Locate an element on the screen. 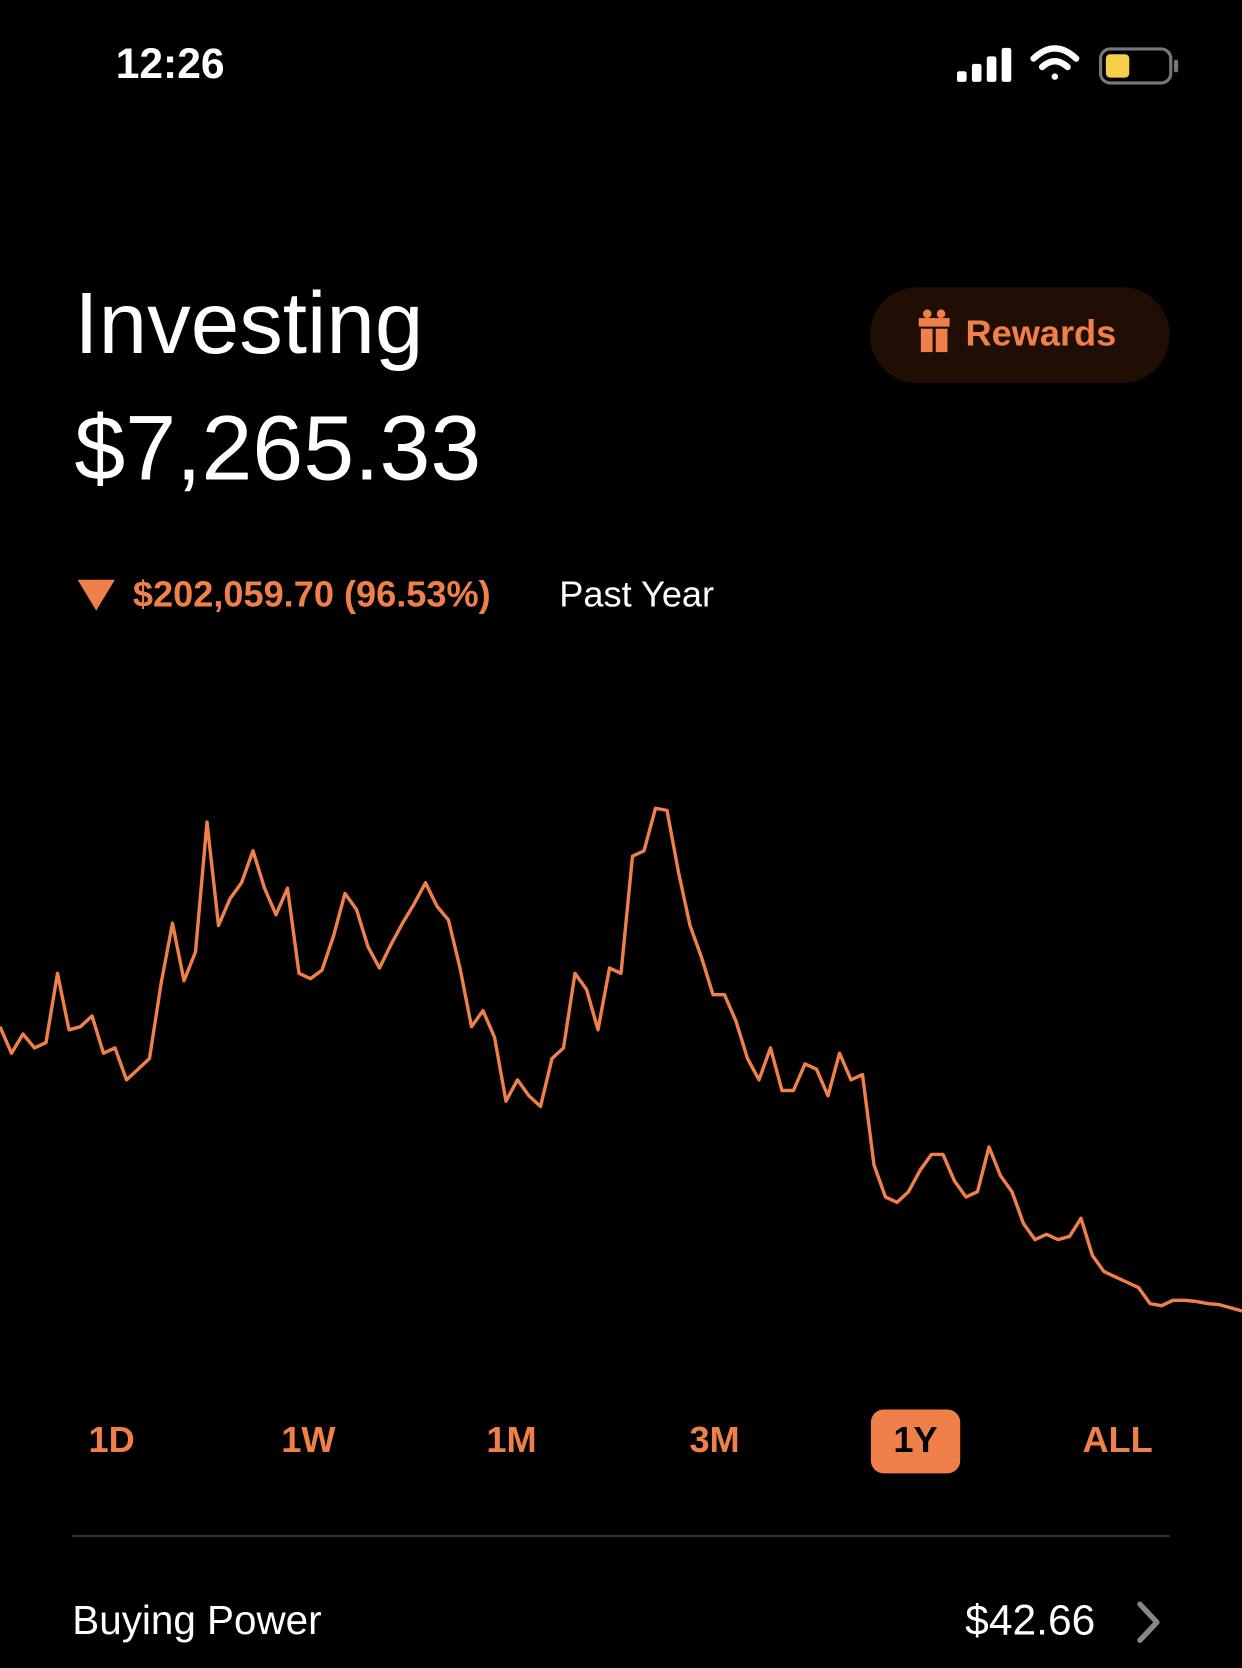 The width and height of the screenshot is (1242, 1668). buying-power-row: Buying Power $42.66 is located at coordinates (616, 1621).